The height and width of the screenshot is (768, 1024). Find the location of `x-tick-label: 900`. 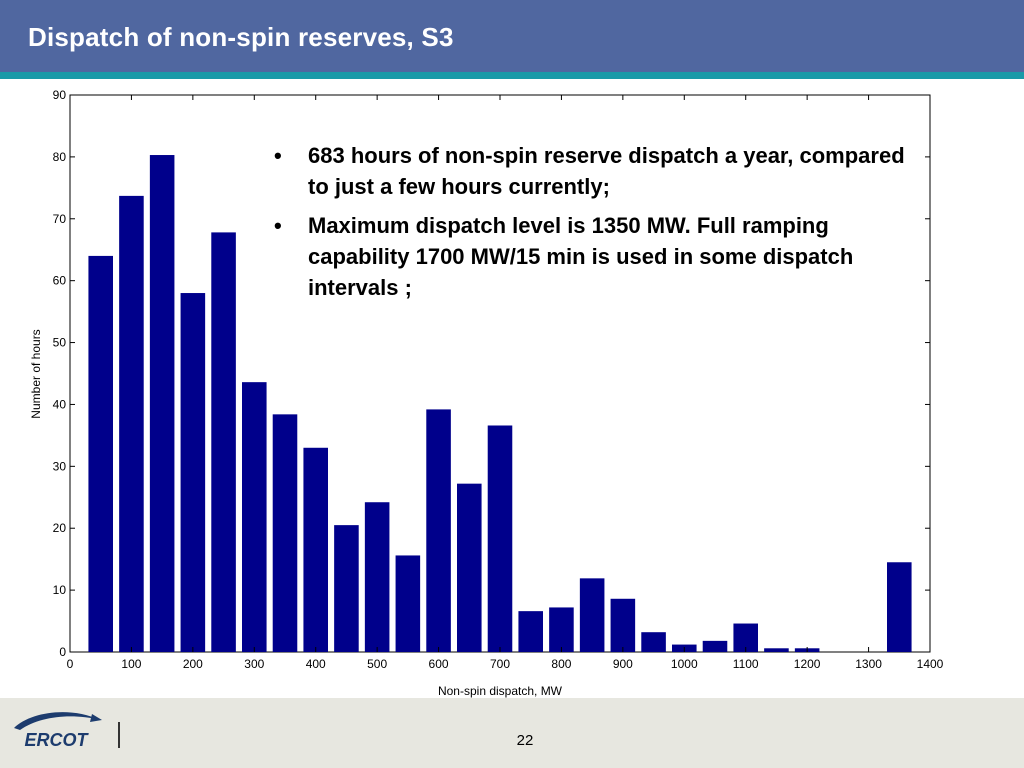

x-tick-label: 900 is located at coordinates (623, 664).